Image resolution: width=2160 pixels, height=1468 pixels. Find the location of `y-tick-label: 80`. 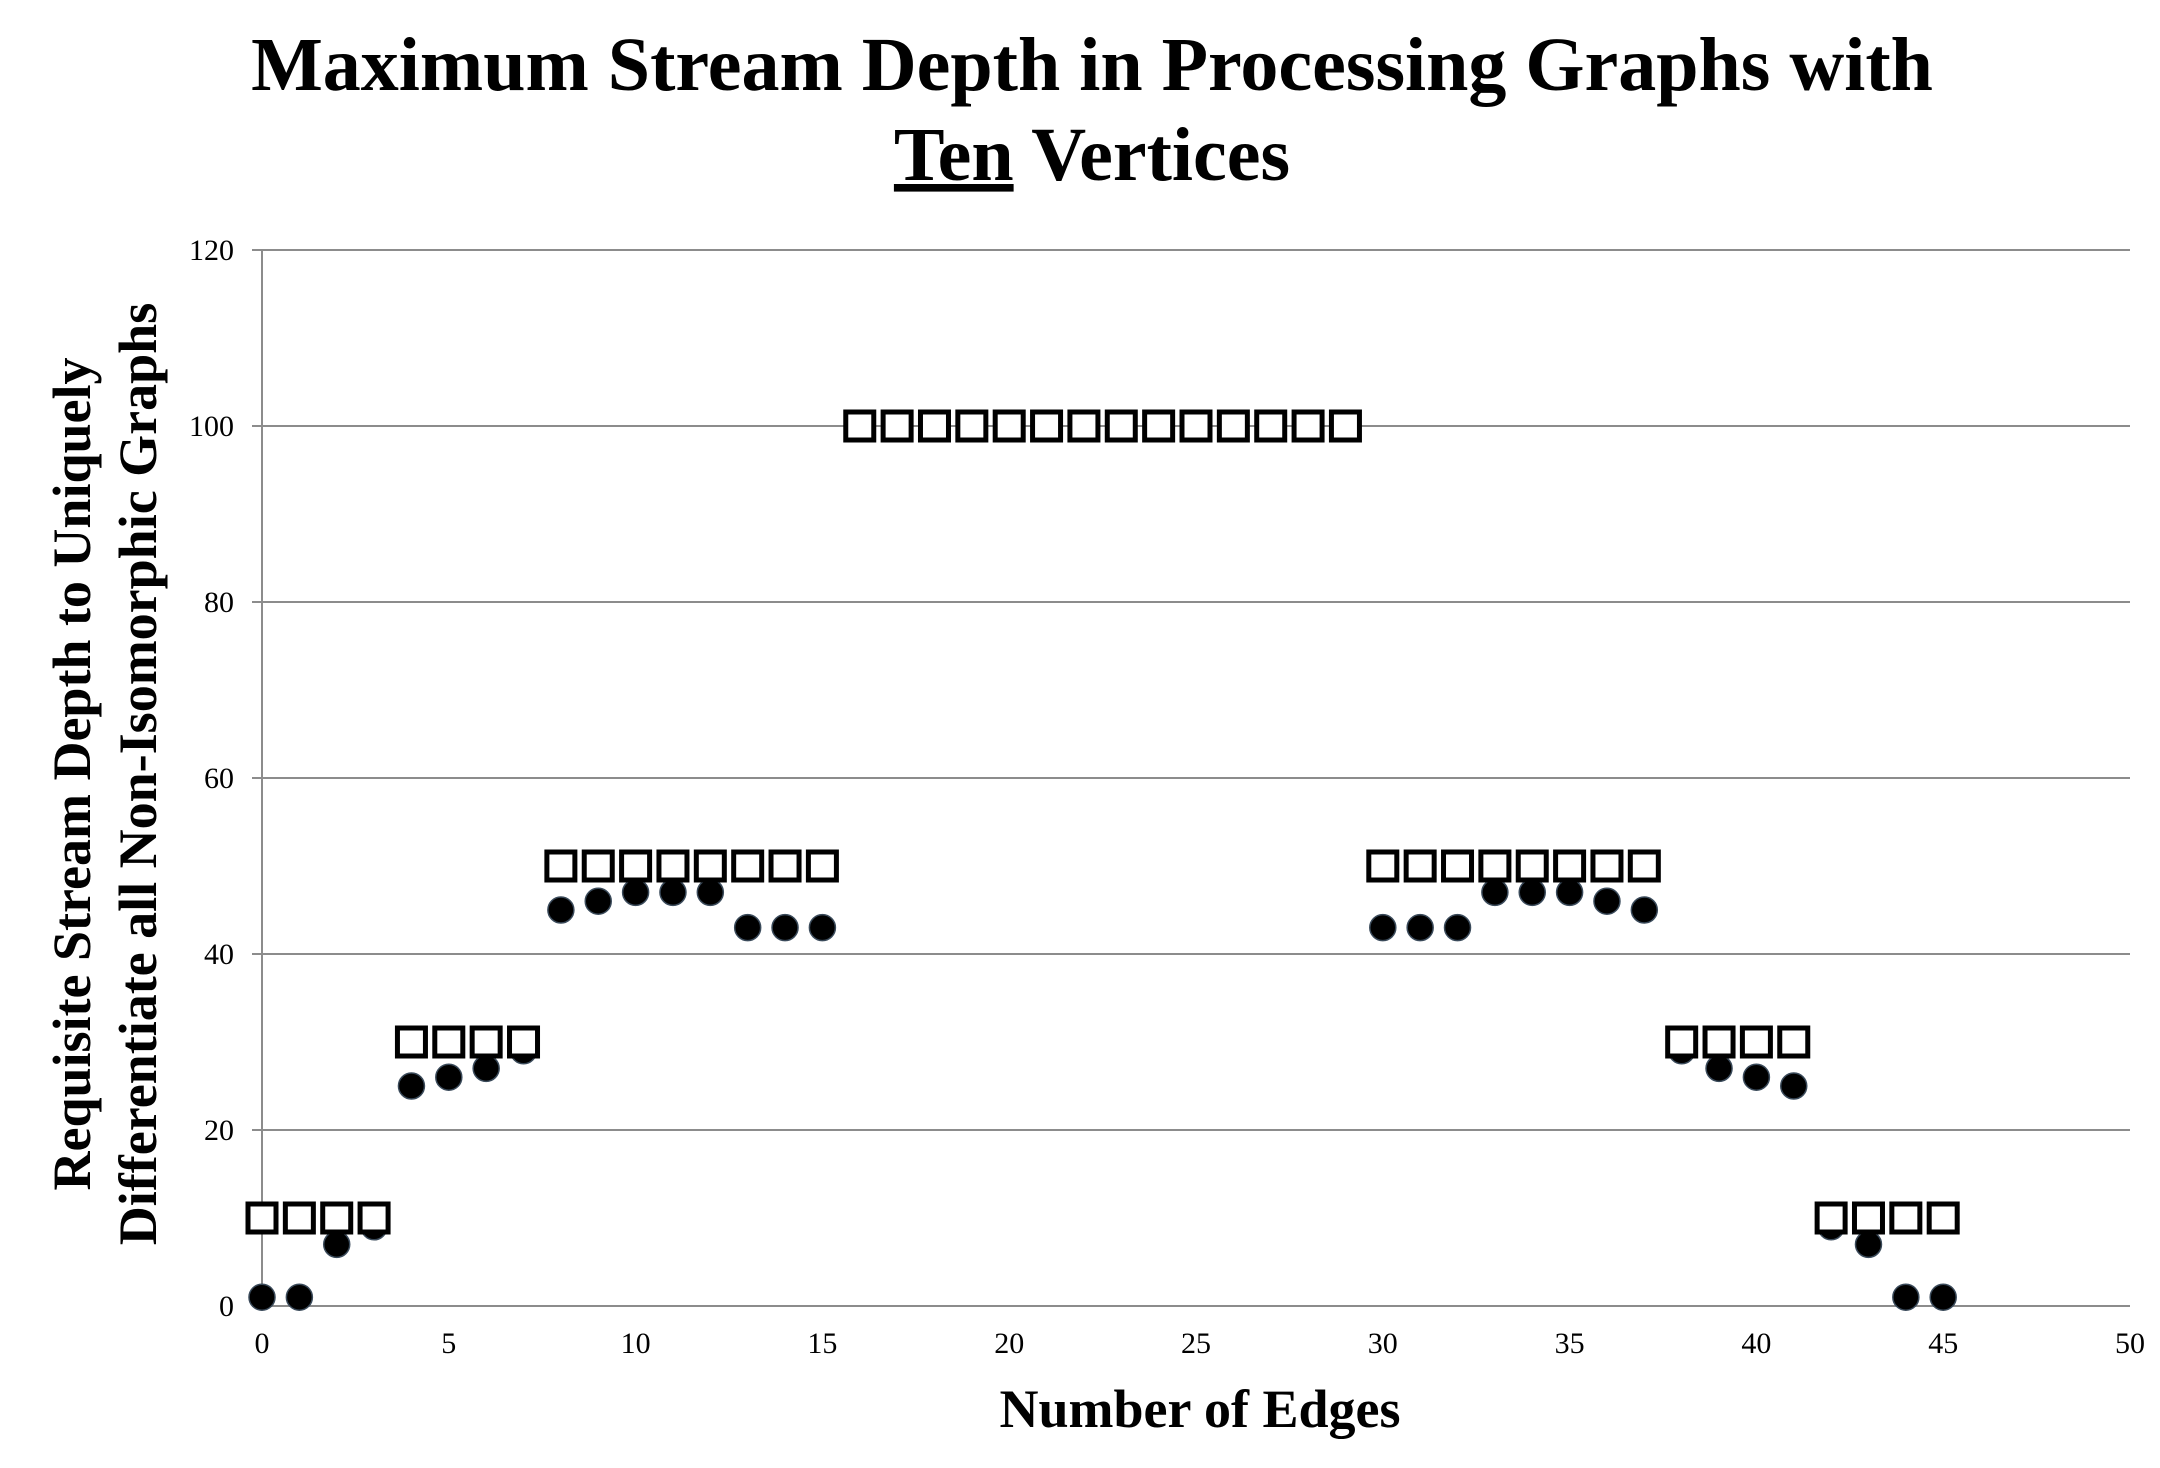

y-tick-label: 80 is located at coordinates (219, 602).